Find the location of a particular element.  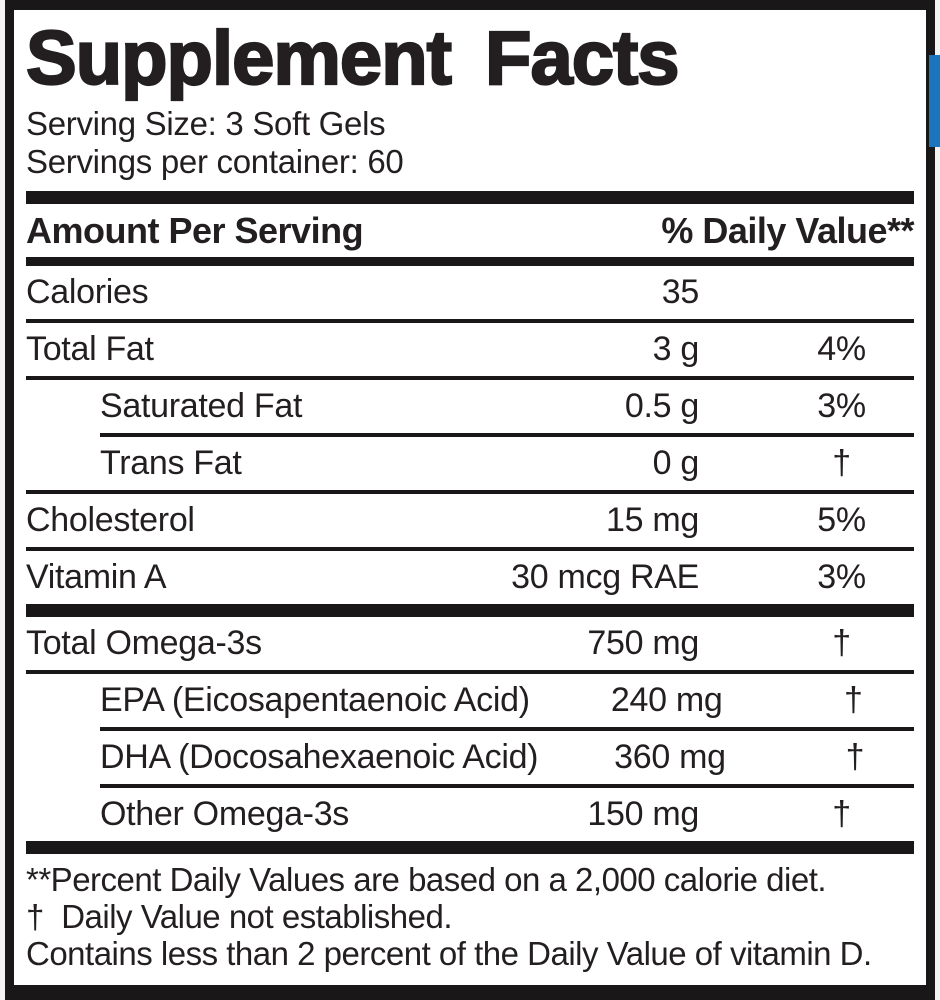

nutrient-row: Total Fat 3 g 4% is located at coordinates (470, 349).